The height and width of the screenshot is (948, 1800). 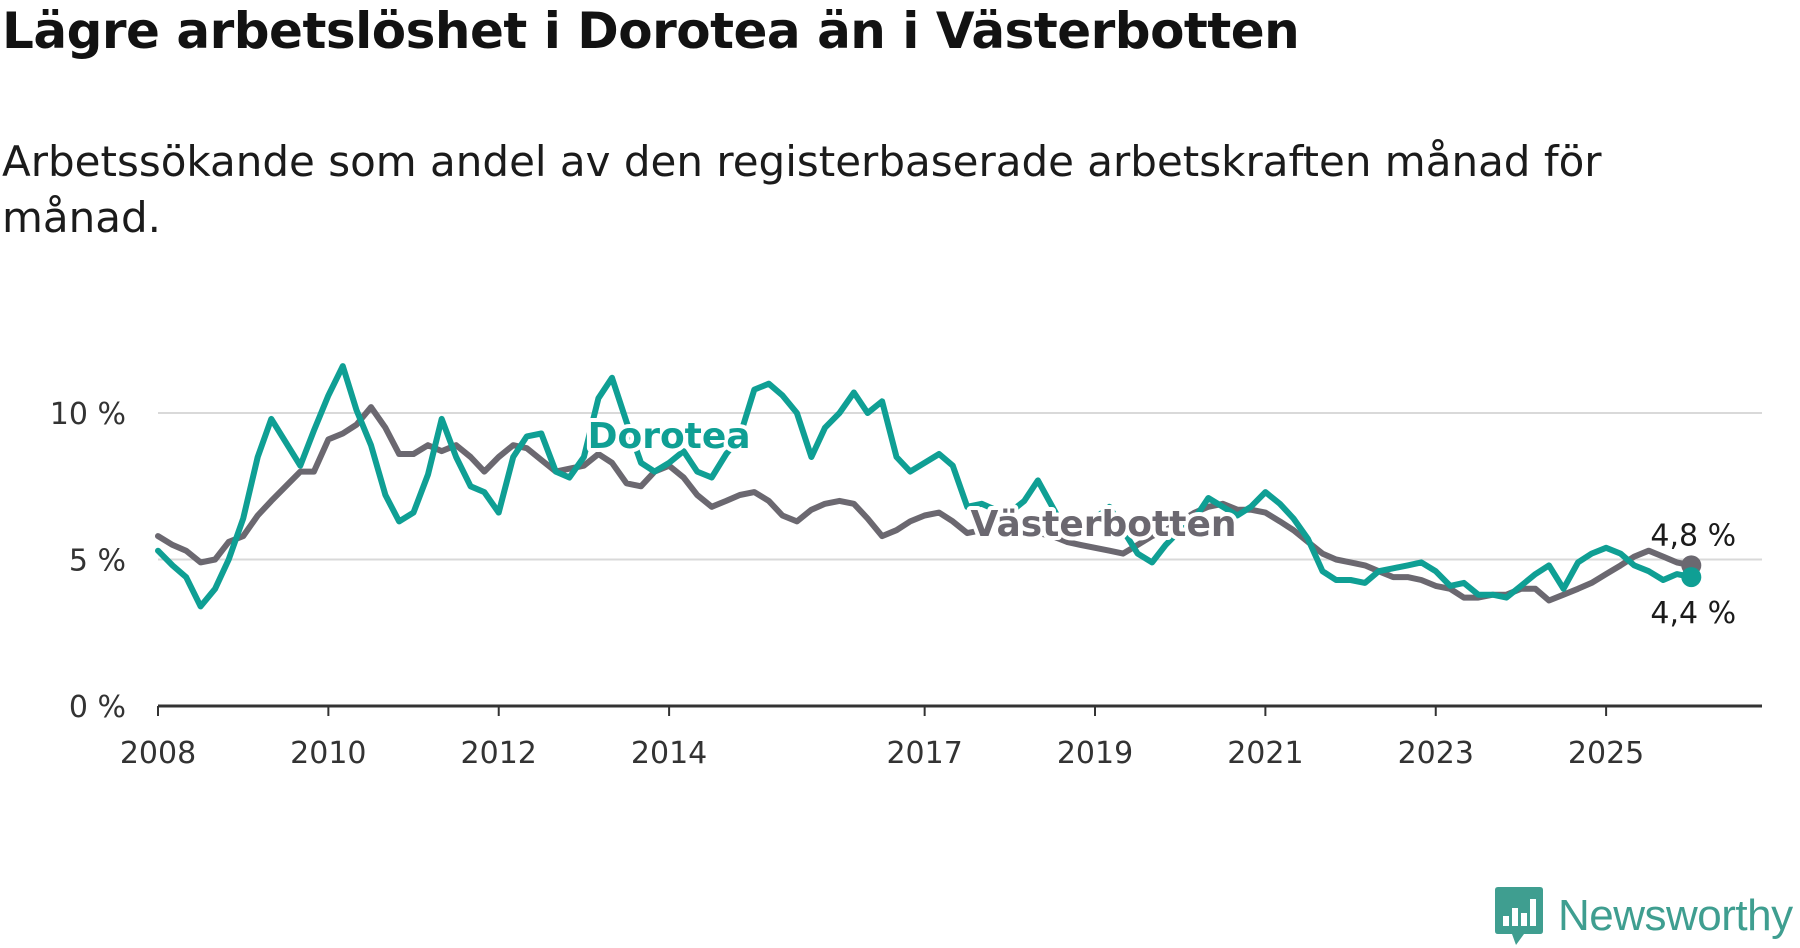 What do you see at coordinates (1693, 613) in the screenshot?
I see `end-value-label-dorotea: 4,4 %` at bounding box center [1693, 613].